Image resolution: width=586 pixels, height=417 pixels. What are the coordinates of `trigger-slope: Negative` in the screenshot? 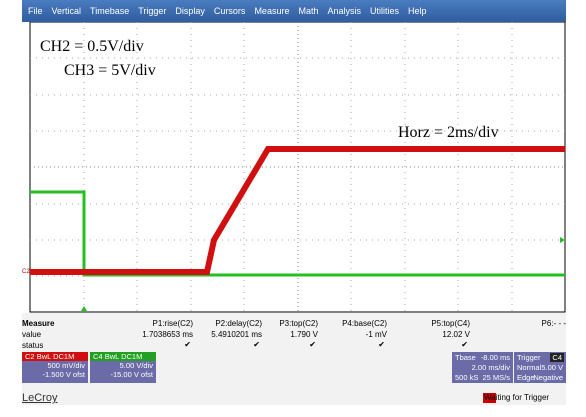 It's located at (548, 377).